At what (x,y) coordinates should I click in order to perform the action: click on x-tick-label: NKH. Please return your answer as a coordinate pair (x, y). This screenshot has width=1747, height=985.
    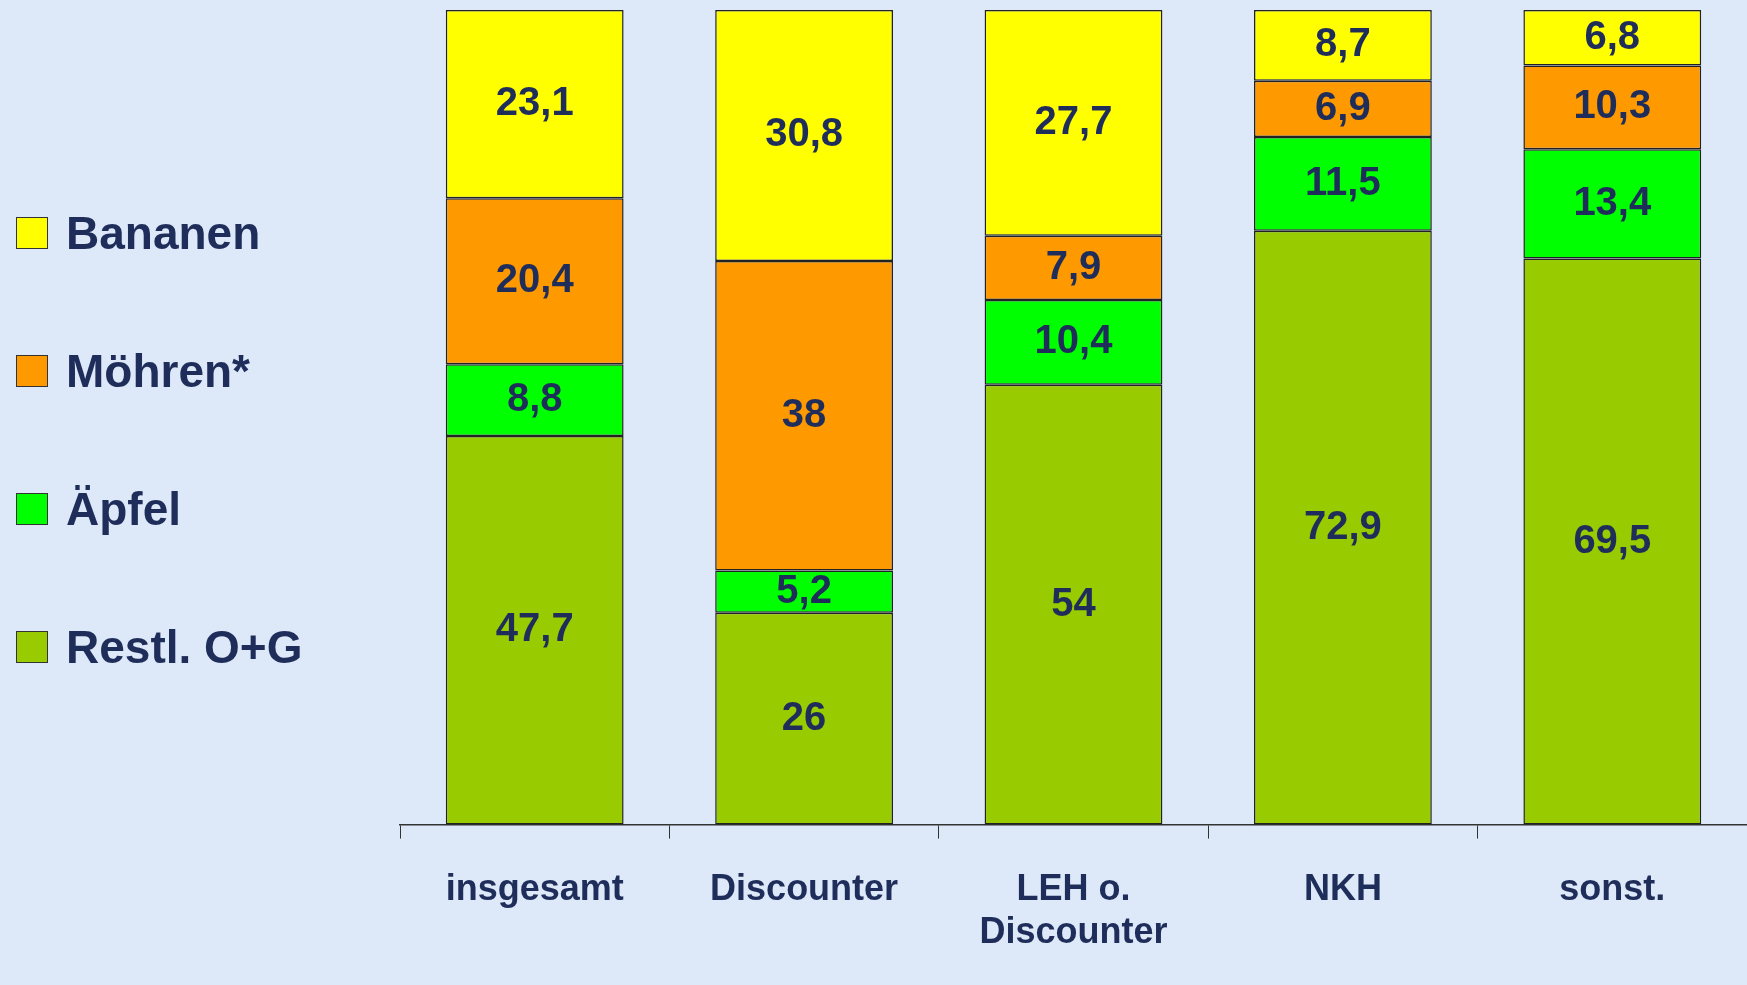
    Looking at the image, I should click on (1342, 888).